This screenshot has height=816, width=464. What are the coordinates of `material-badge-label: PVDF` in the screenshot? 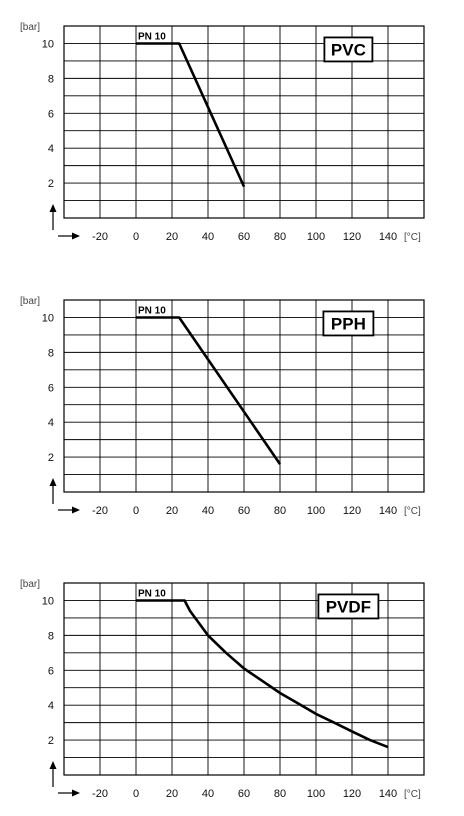 It's located at (348, 606).